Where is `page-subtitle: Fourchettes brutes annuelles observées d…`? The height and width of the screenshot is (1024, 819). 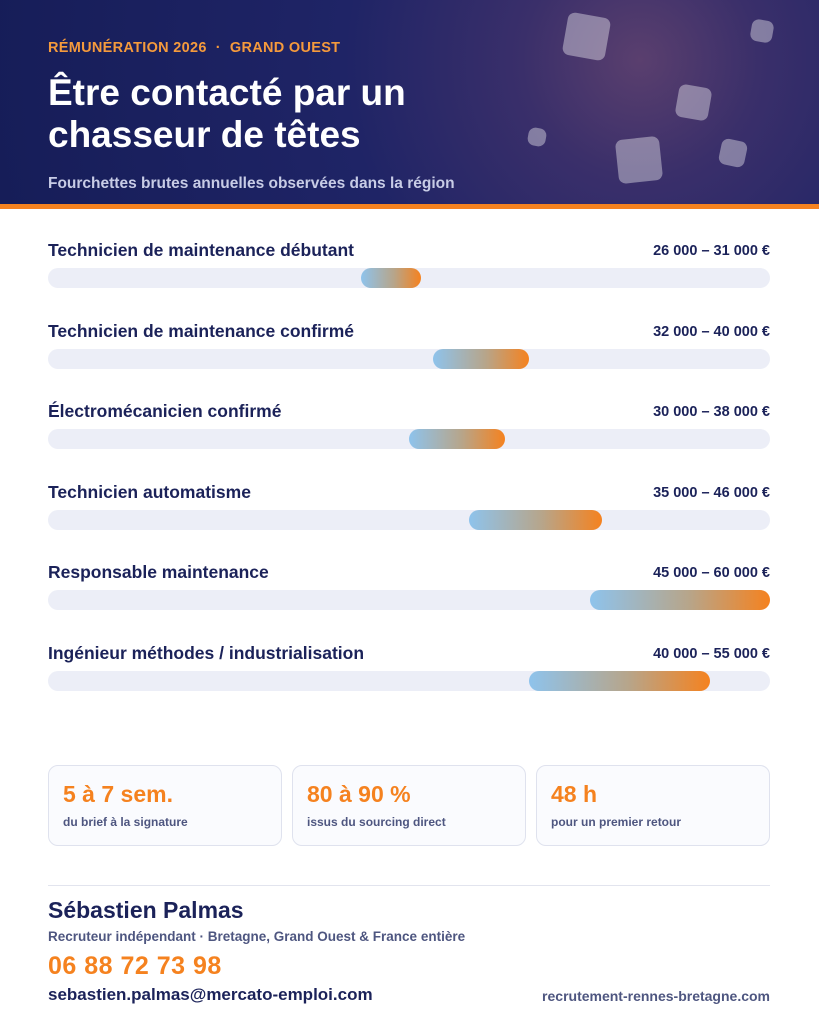
page-subtitle: Fourchettes brutes annuelles observées d… is located at coordinates (251, 183).